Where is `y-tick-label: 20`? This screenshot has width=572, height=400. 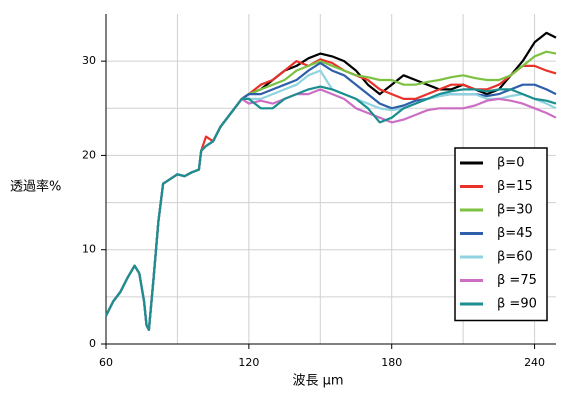
y-tick-label: 20 is located at coordinates (89, 154).